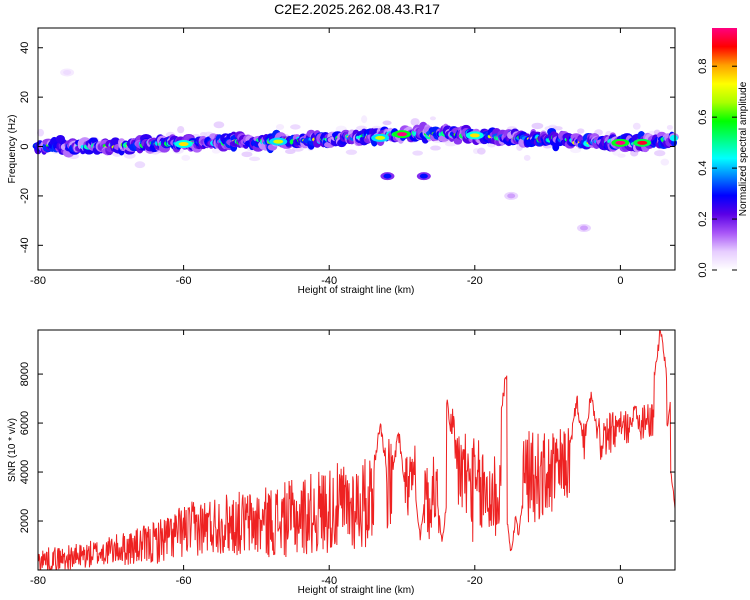 The width and height of the screenshot is (750, 600). Describe the element at coordinates (356, 290) in the screenshot. I see `spectrogram-x-axis-label: Height of straight line (km)` at that location.